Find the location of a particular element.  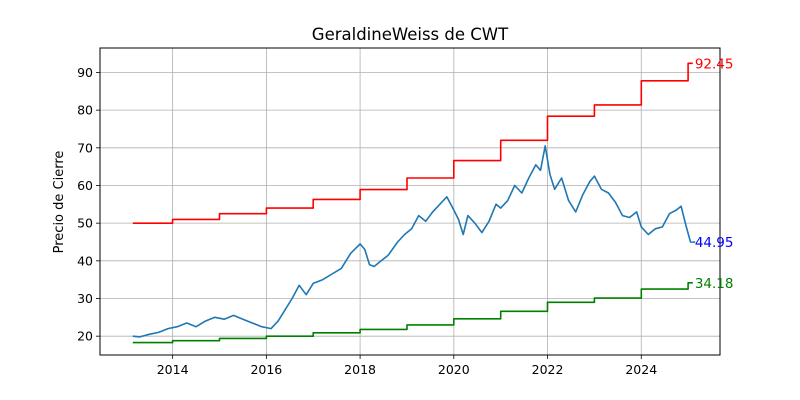

x-tick-label: 2022 is located at coordinates (548, 369).